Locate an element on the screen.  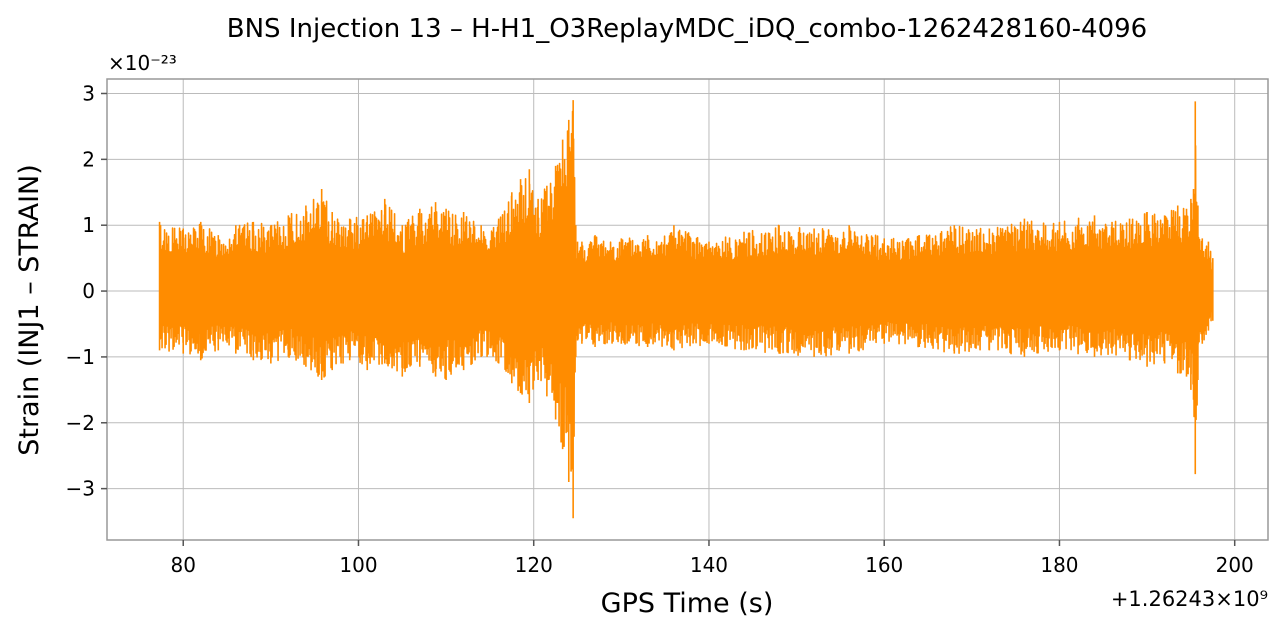
y-tick-label: 1 is located at coordinates (88, 225).